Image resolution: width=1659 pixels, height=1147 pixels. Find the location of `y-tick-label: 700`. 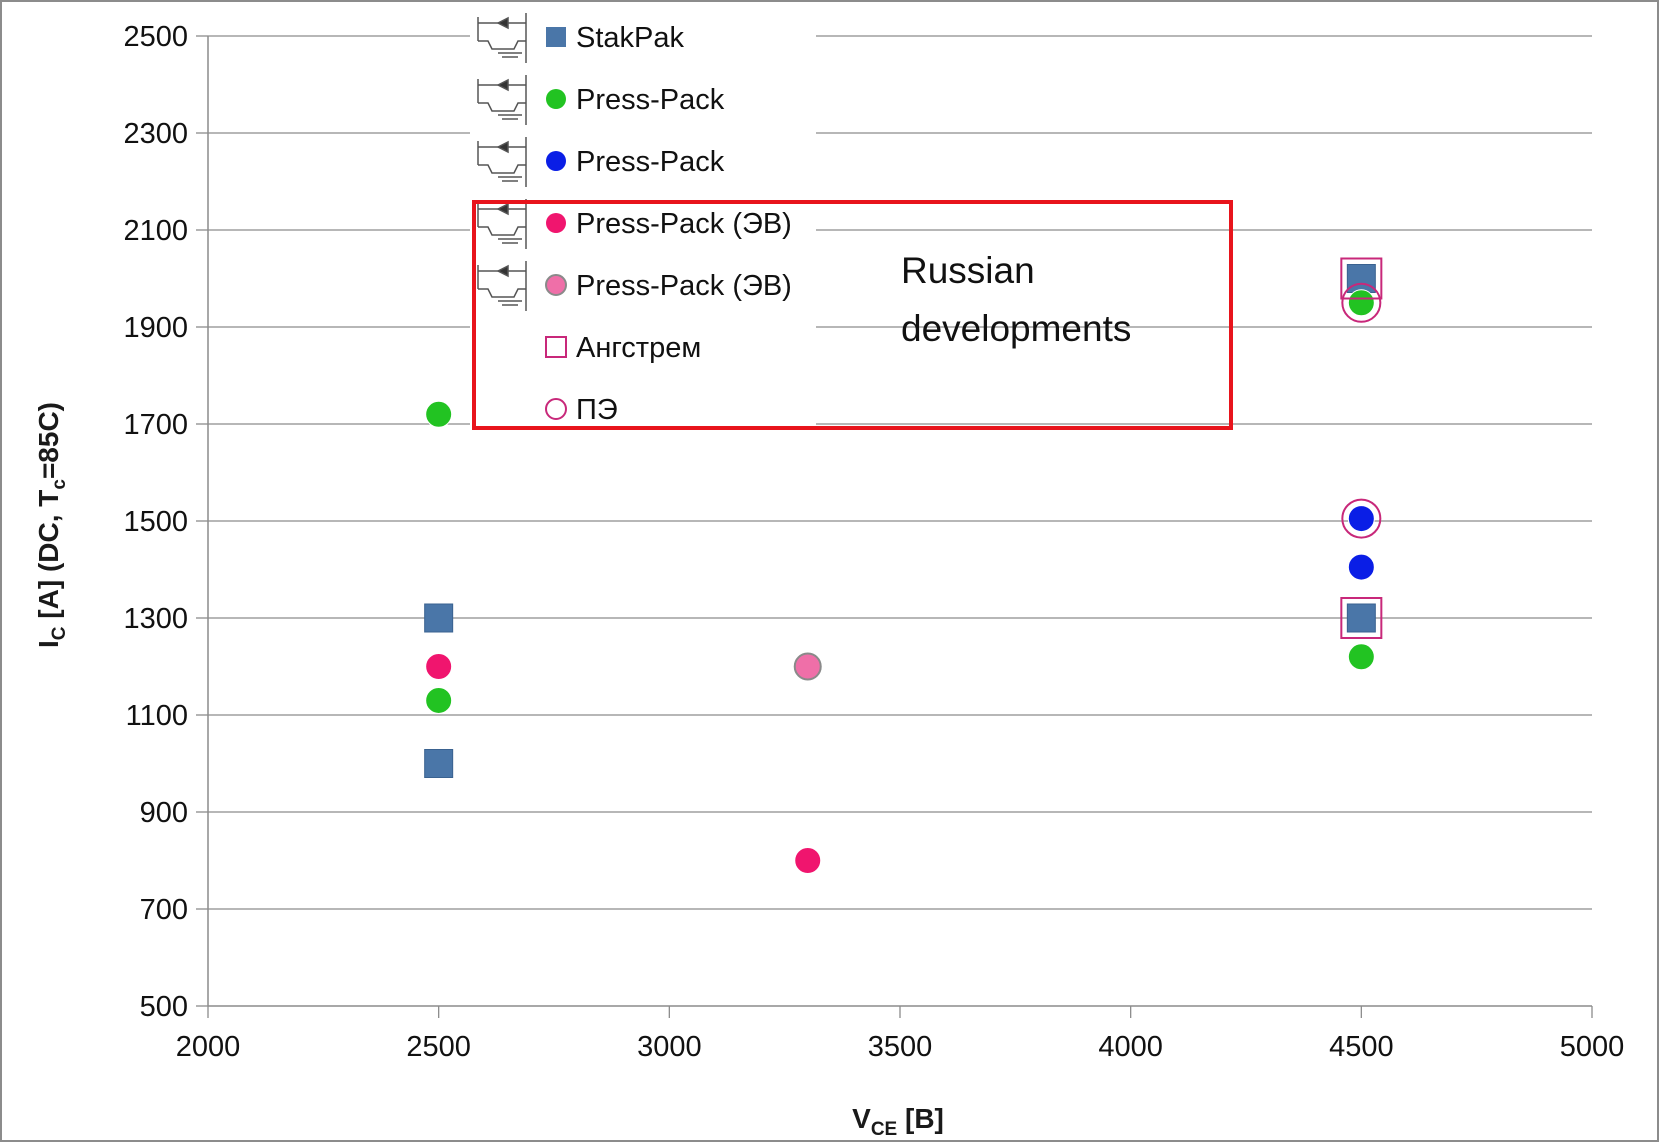

y-tick-label: 700 is located at coordinates (164, 910).